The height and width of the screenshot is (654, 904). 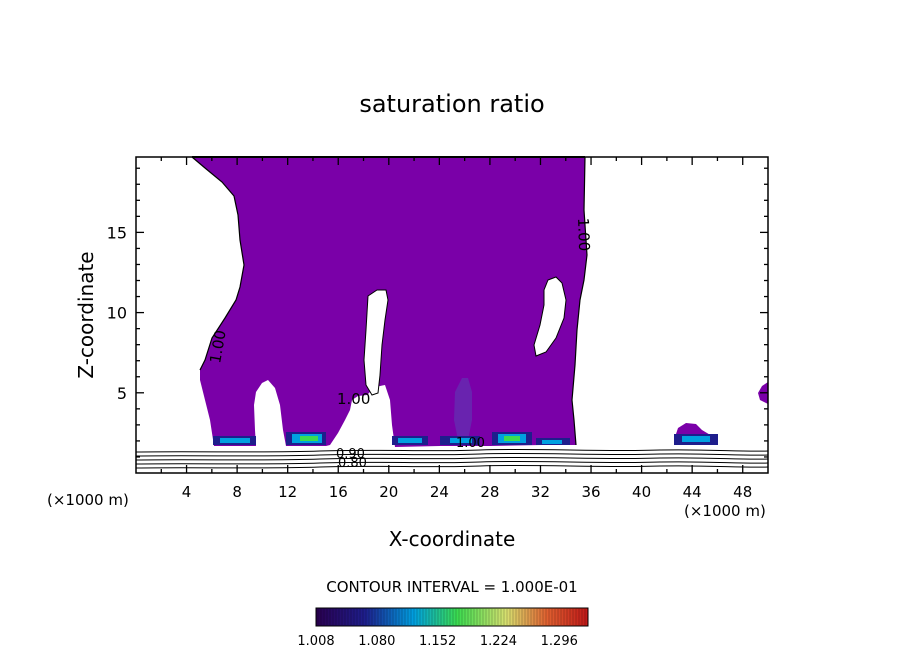 What do you see at coordinates (439, 492) in the screenshot?
I see `x-tick-label: 24` at bounding box center [439, 492].